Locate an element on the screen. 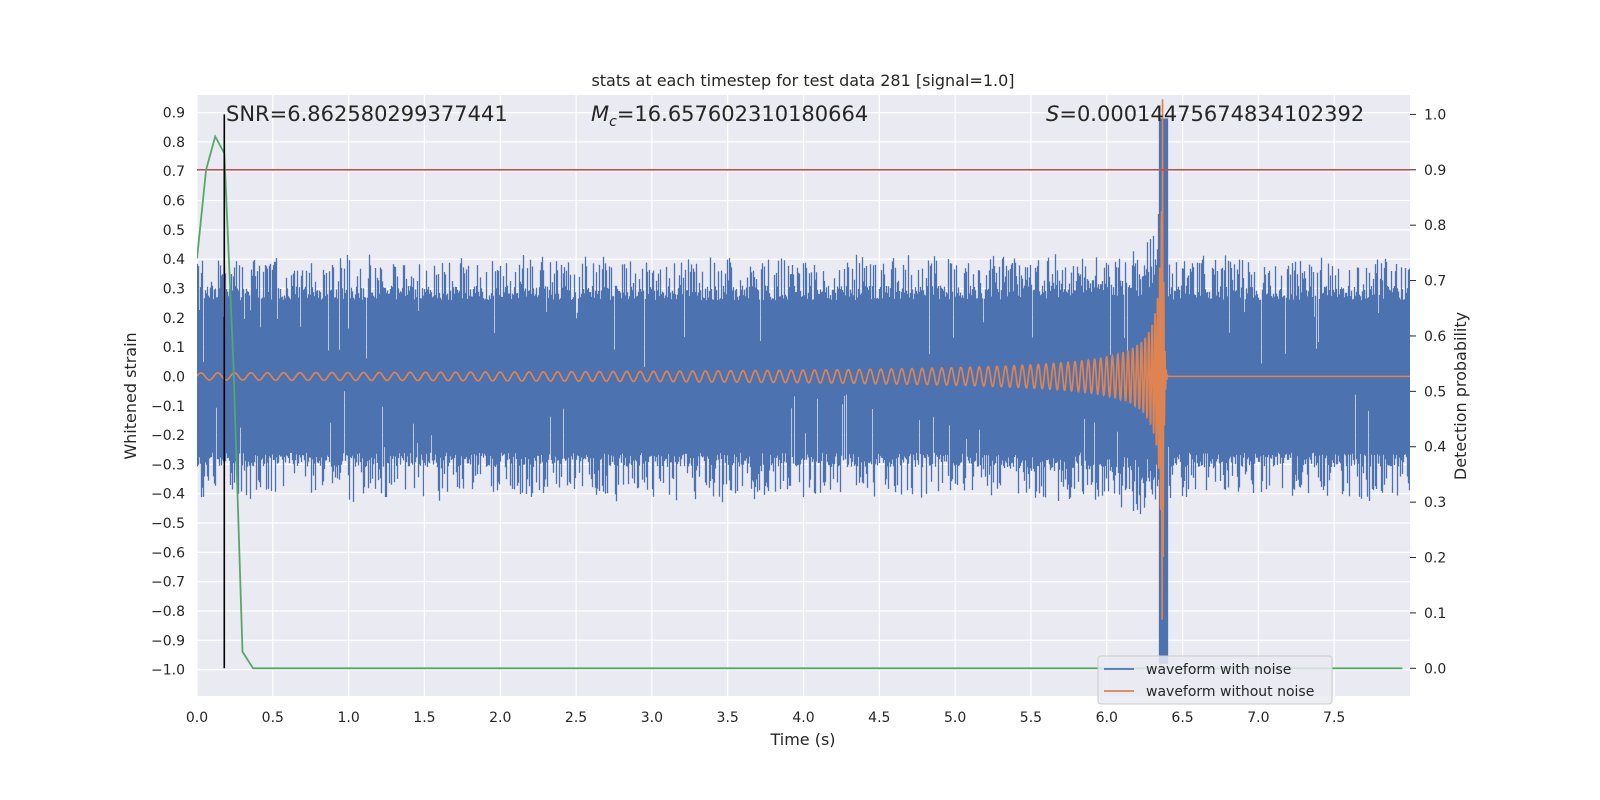  y-left-tick-label: −0.3 is located at coordinates (168, 465).